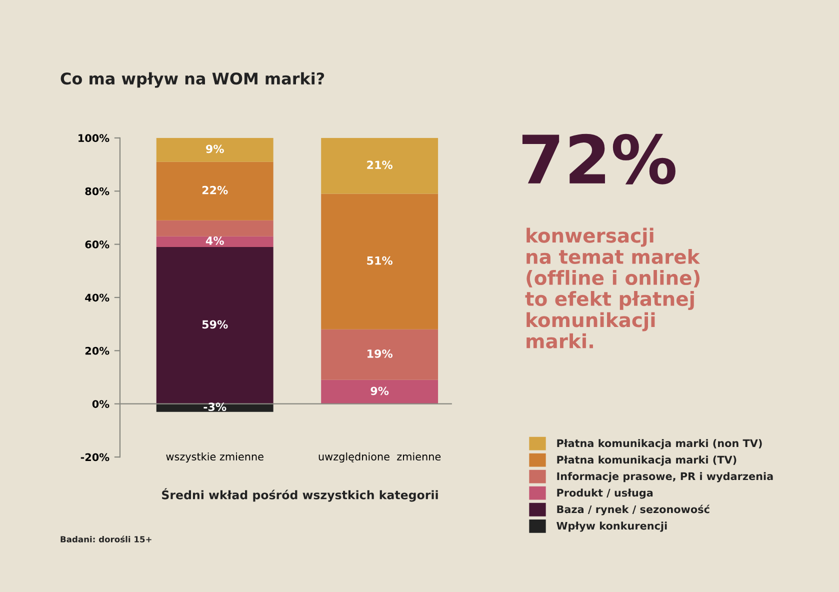 This screenshot has width=839, height=592. I want to click on data-label: 19%, so click(380, 353).